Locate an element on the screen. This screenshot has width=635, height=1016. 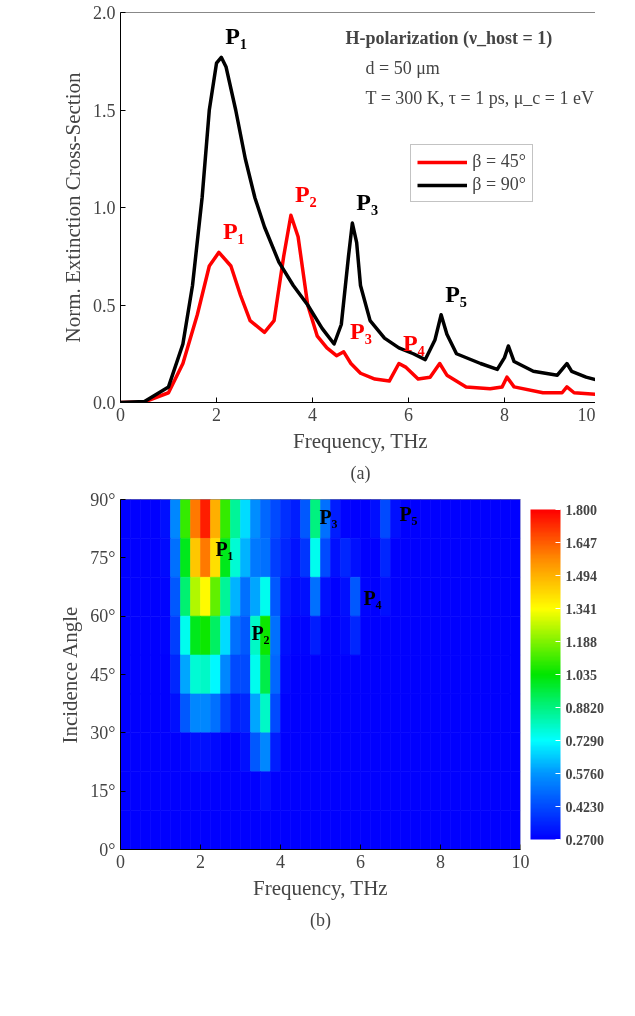
annotation: T = 300 K, τ = 1 ps, μ_c = 1 eV is located at coordinates (479, 97).